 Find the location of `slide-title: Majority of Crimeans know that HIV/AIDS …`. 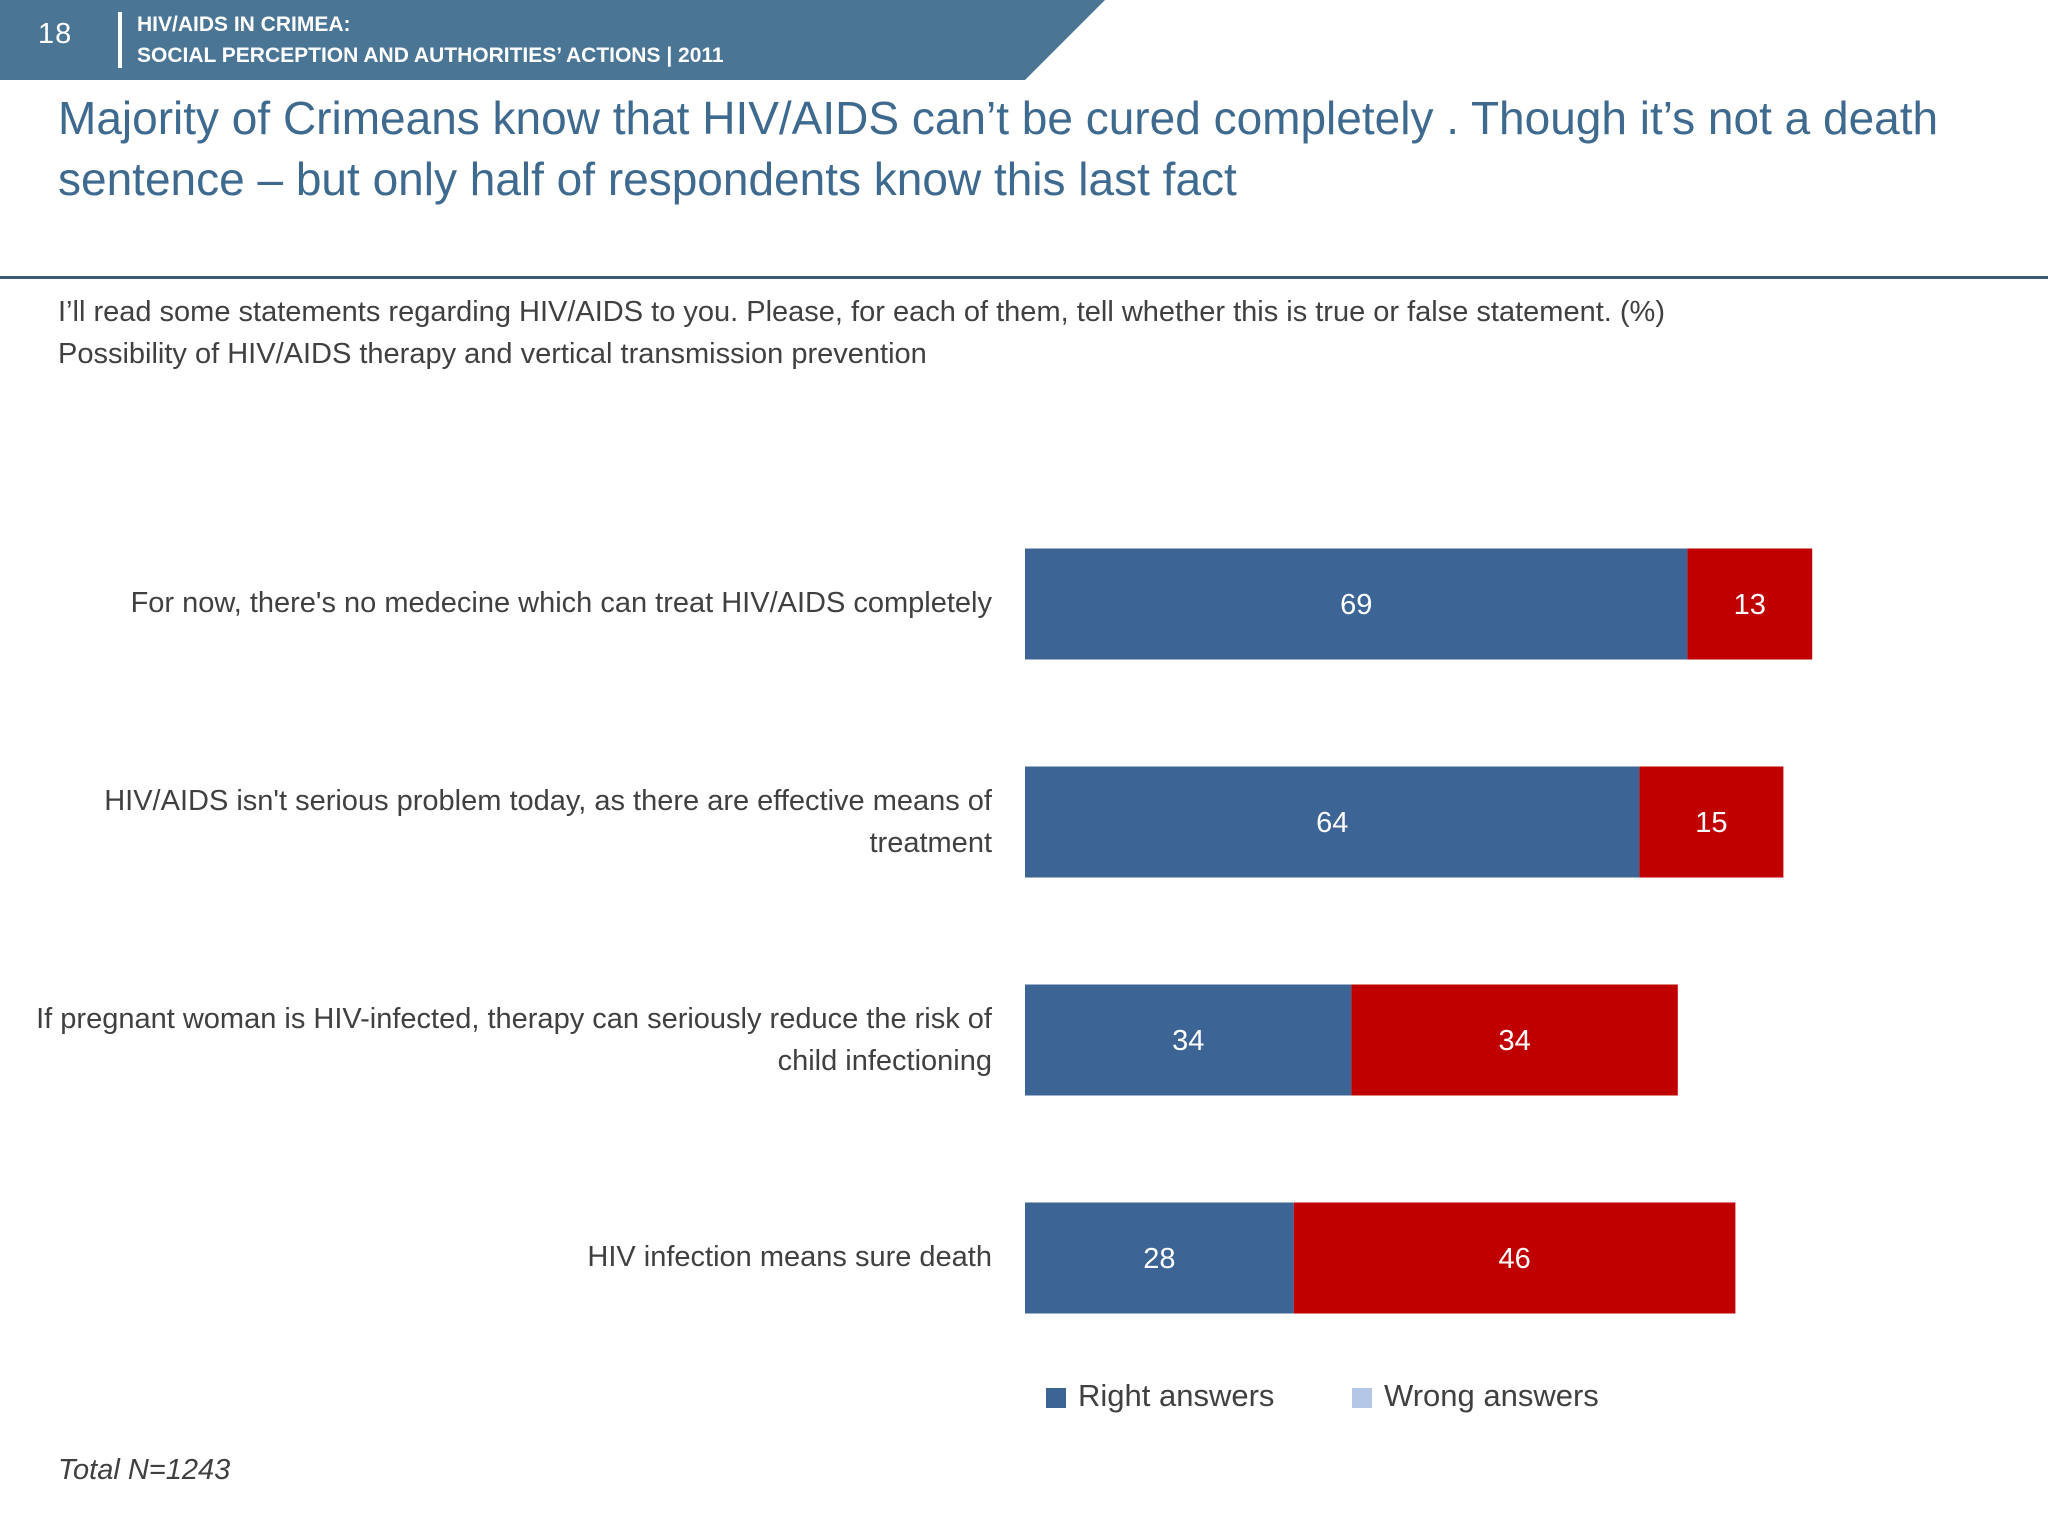

slide-title: Majority of Crimeans know that HIV/AIDS … is located at coordinates (998, 148).